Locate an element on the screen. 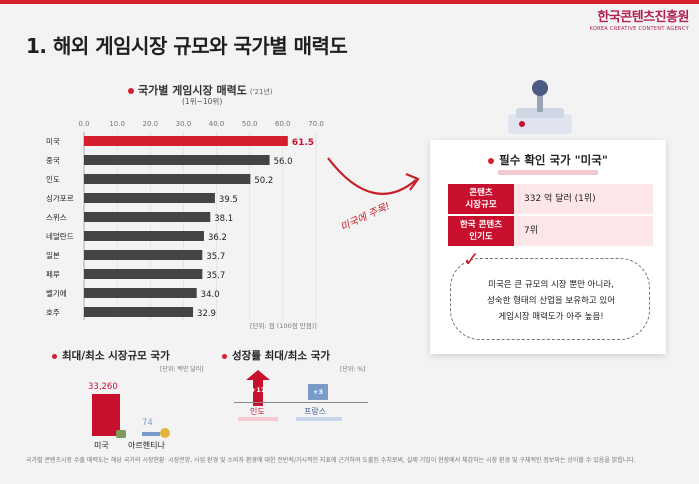  x-tick-label: 70.0 is located at coordinates (316, 124).